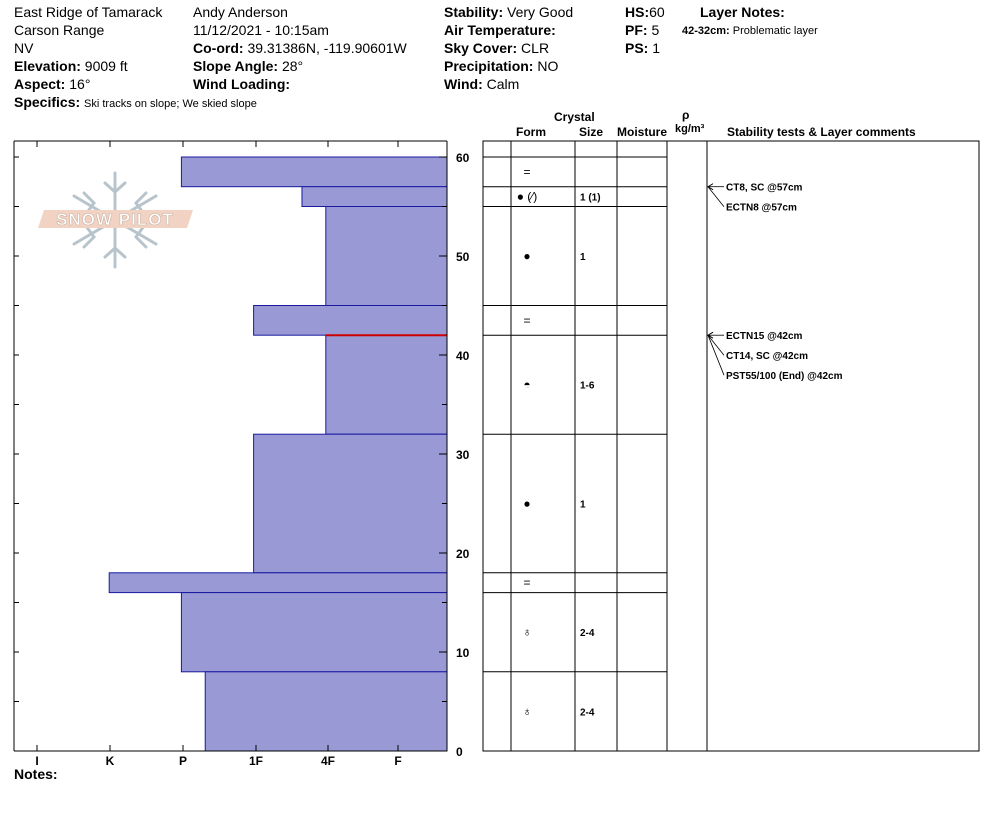 The height and width of the screenshot is (840, 994). I want to click on notes-label: Notes:, so click(36, 774).